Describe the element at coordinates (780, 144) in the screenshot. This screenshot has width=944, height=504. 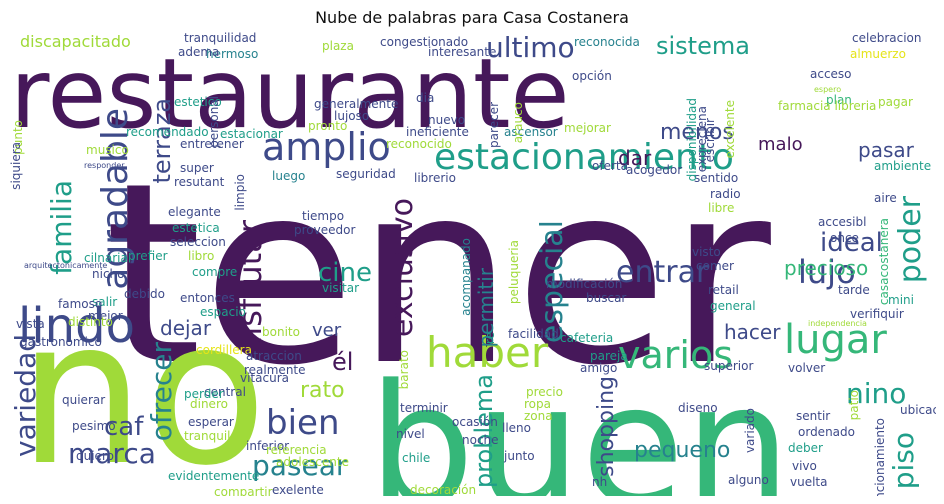
I see `word-malo: malo` at that location.